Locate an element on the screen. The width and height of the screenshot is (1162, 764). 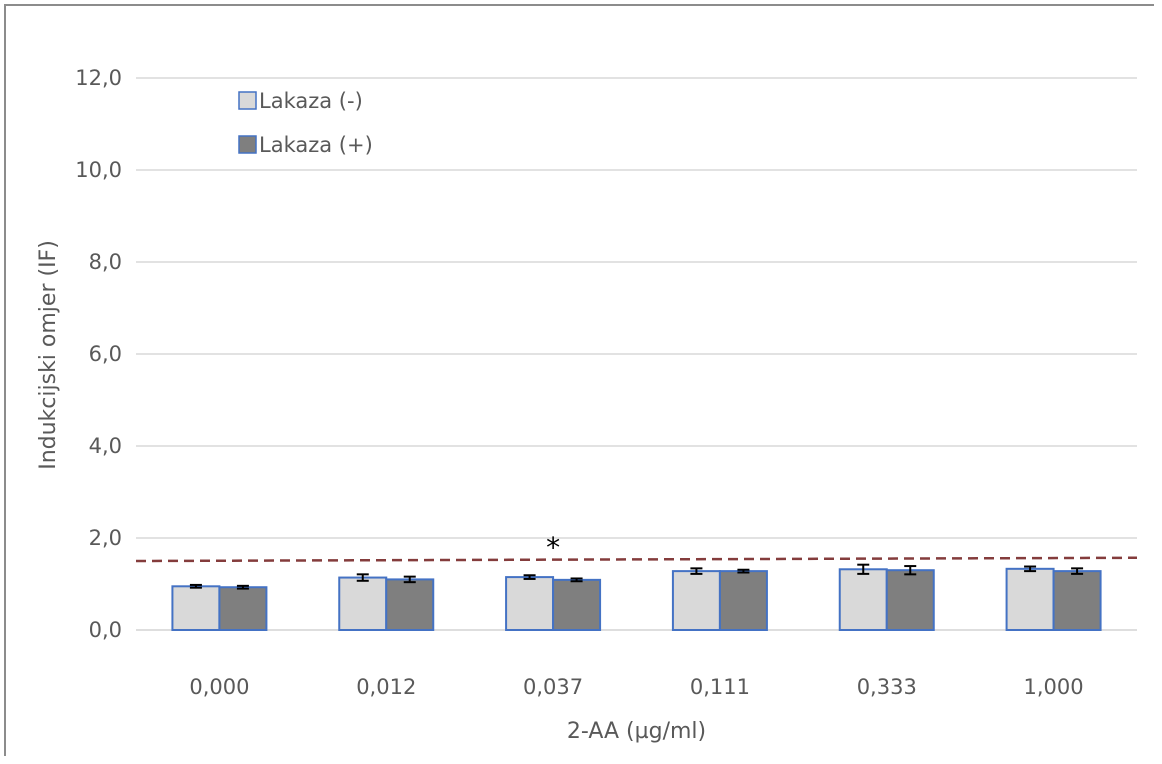
legend-label: Lakaza (+) is located at coordinates (316, 145).